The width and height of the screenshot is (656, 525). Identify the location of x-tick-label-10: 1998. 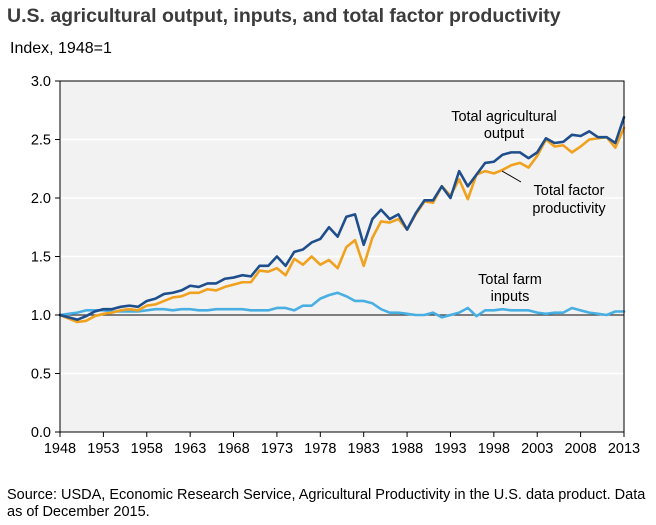
(494, 449).